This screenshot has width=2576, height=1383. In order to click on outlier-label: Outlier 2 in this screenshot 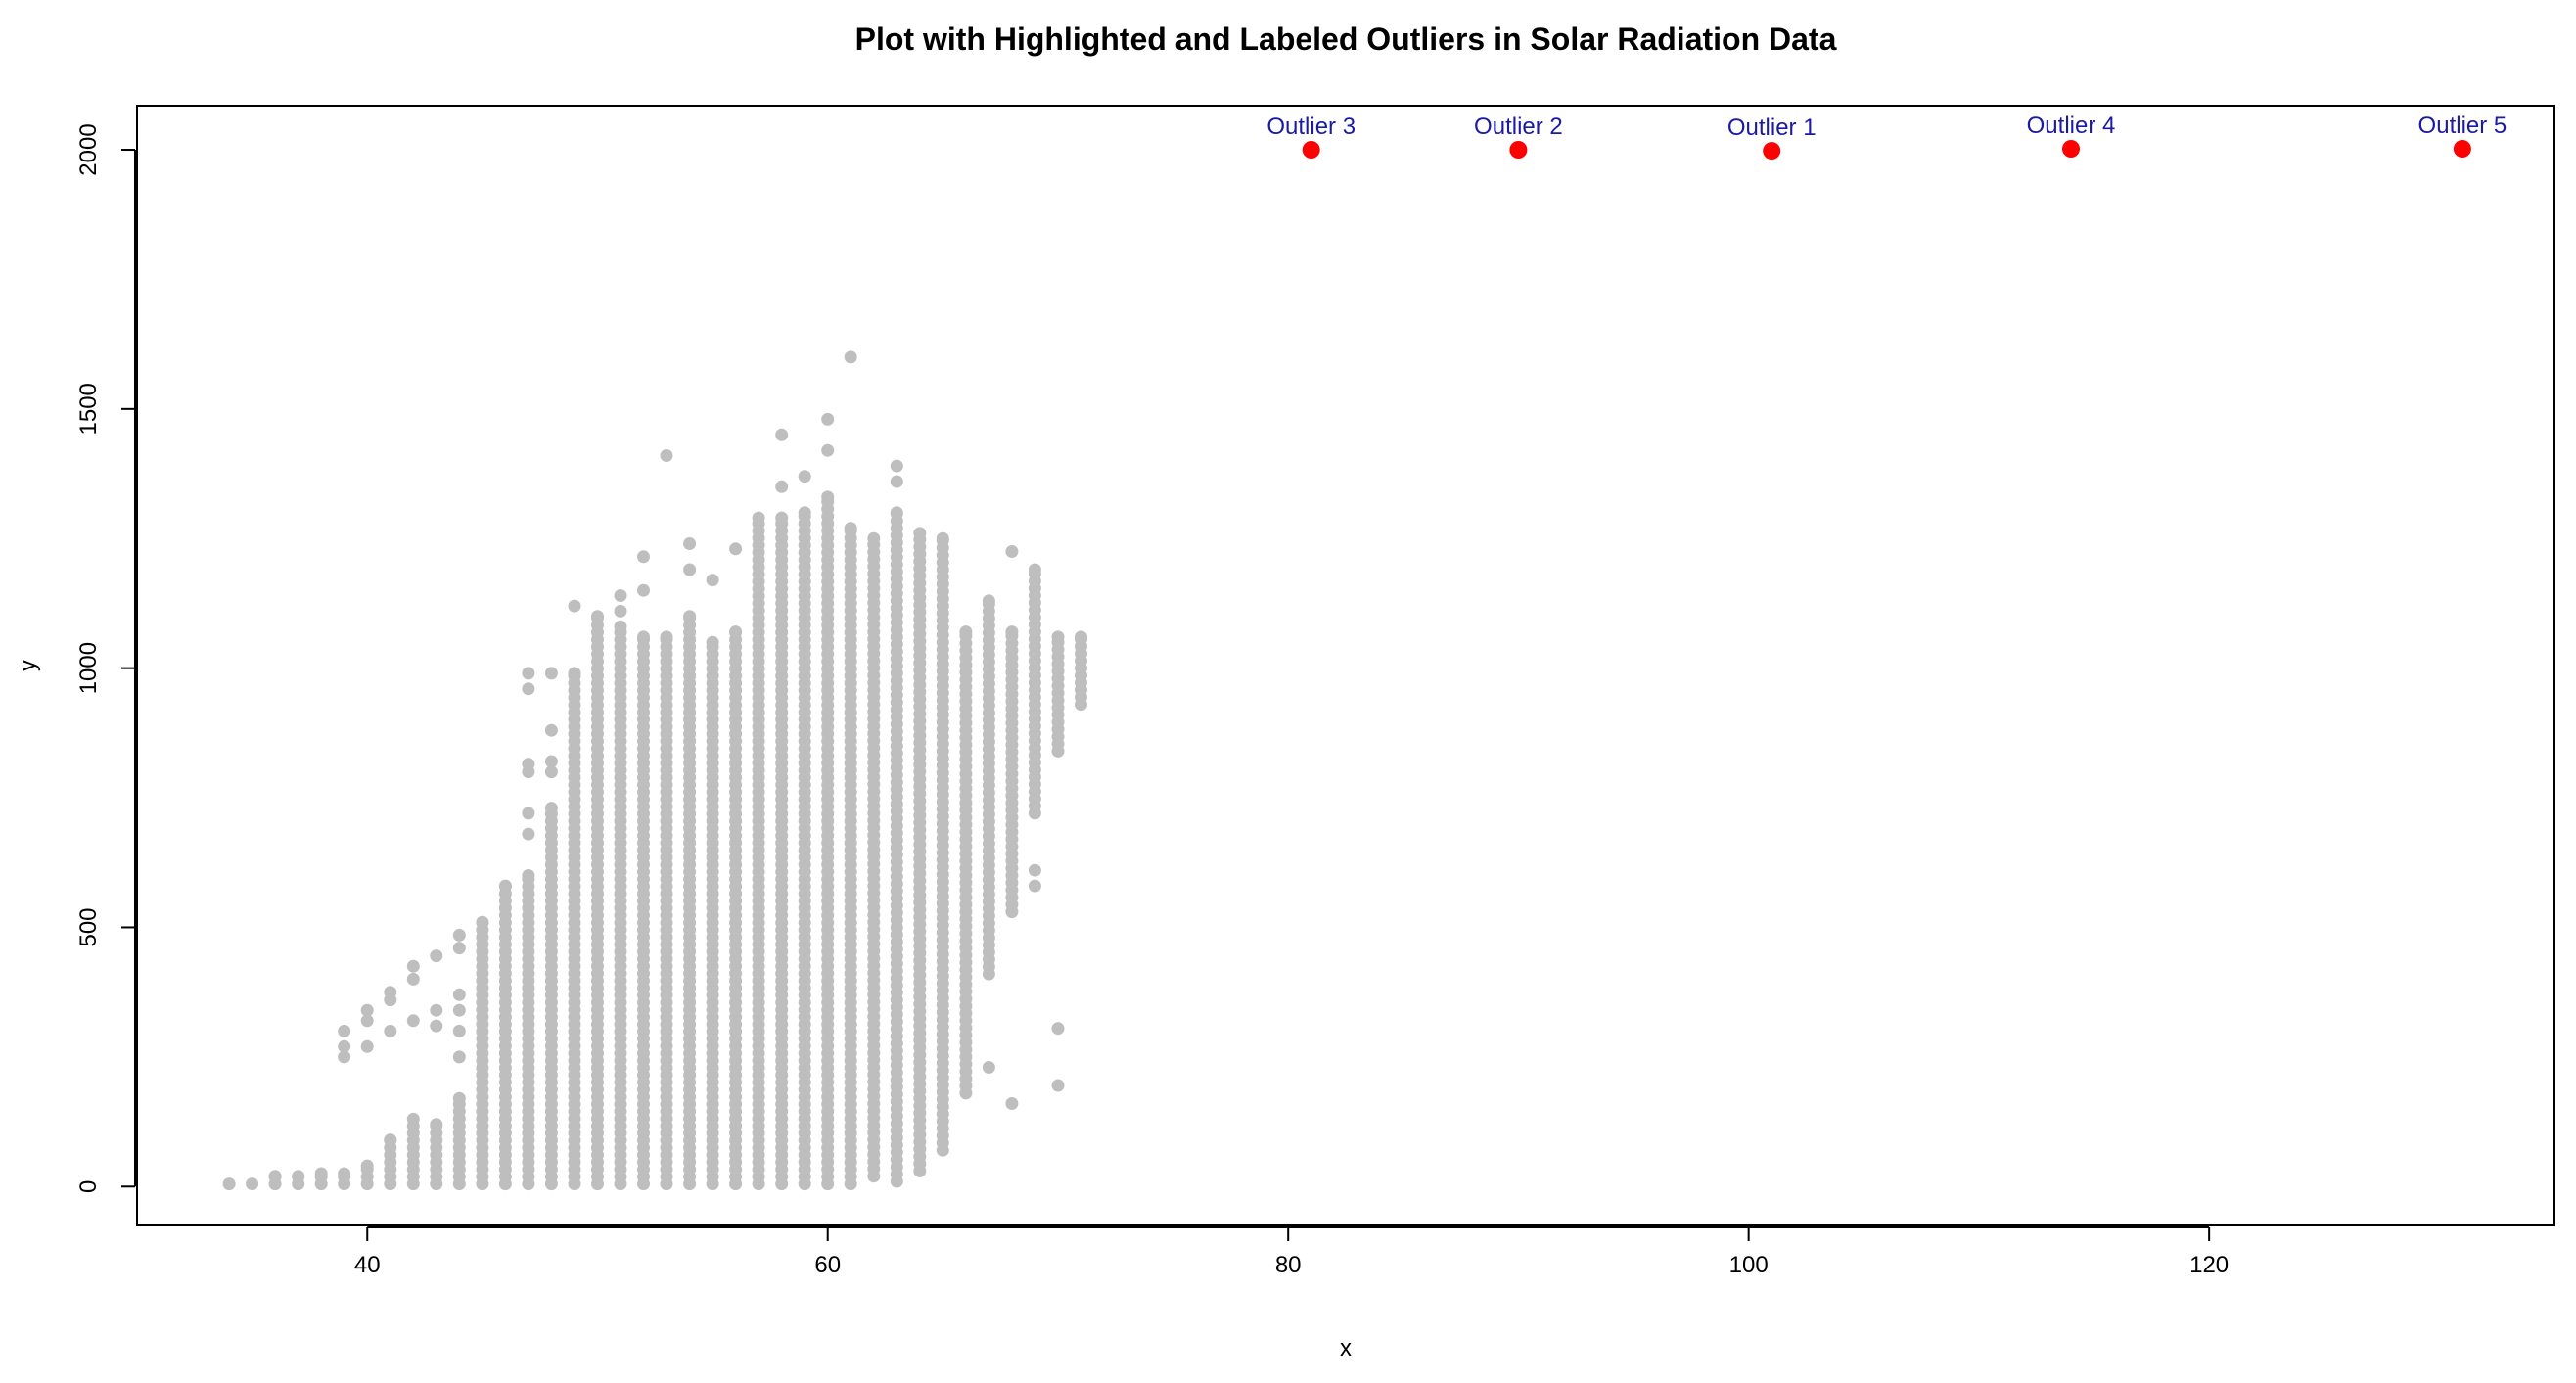, I will do `click(1518, 127)`.